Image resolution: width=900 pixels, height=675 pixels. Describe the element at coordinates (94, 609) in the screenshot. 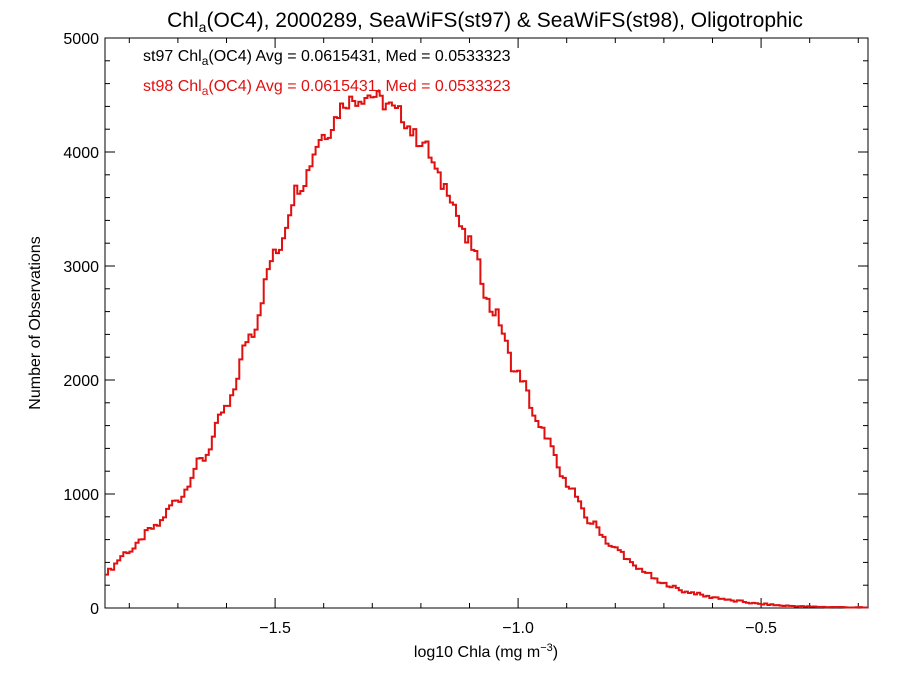

I see `y-tick-label: 0` at that location.